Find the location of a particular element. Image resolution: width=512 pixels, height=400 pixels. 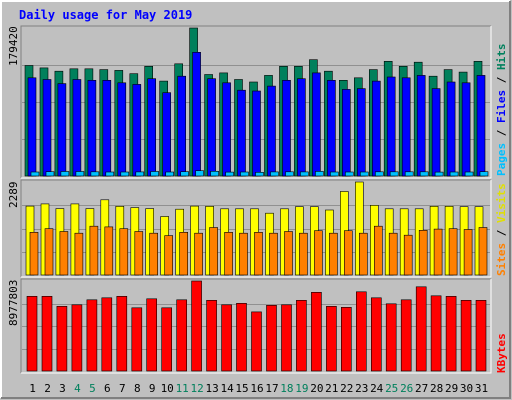

kbytes-panel-legend: KBytes is located at coordinates (501, 353).